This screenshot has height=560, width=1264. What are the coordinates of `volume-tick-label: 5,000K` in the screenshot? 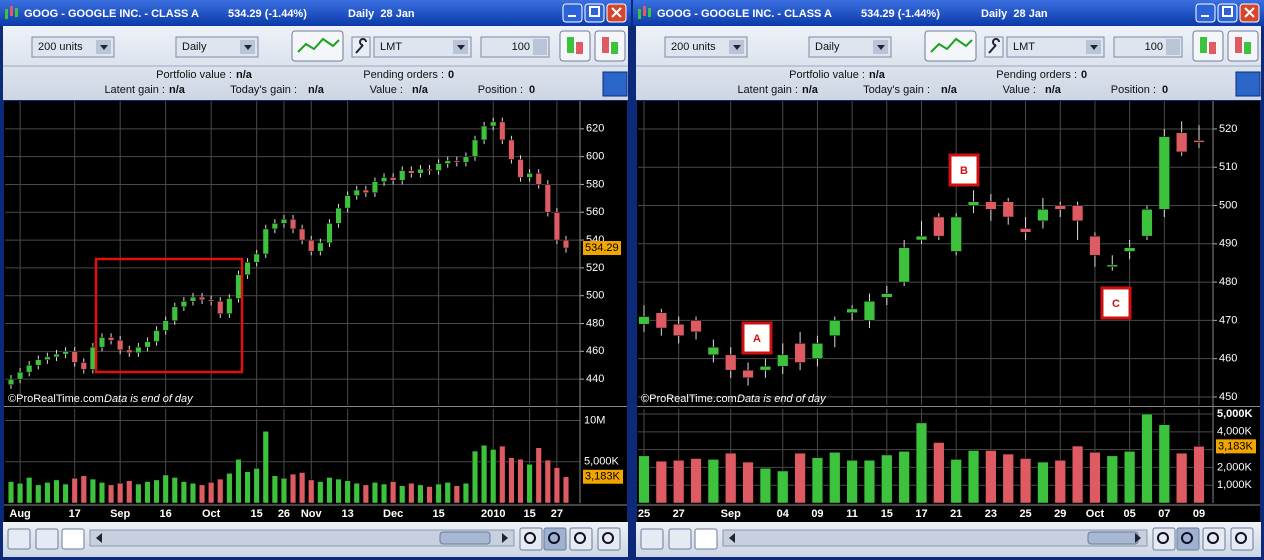 It's located at (602, 462).